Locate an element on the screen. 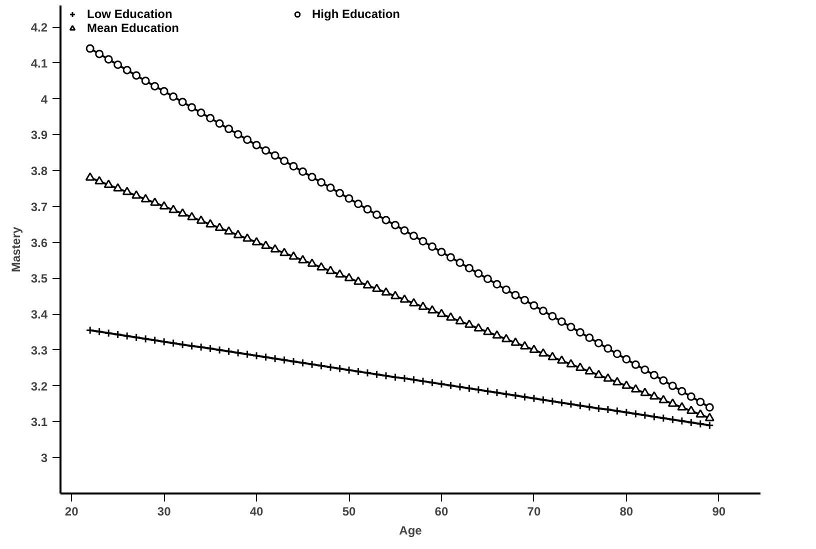 The height and width of the screenshot is (549, 816). x-tick-label: 20 is located at coordinates (71, 511).